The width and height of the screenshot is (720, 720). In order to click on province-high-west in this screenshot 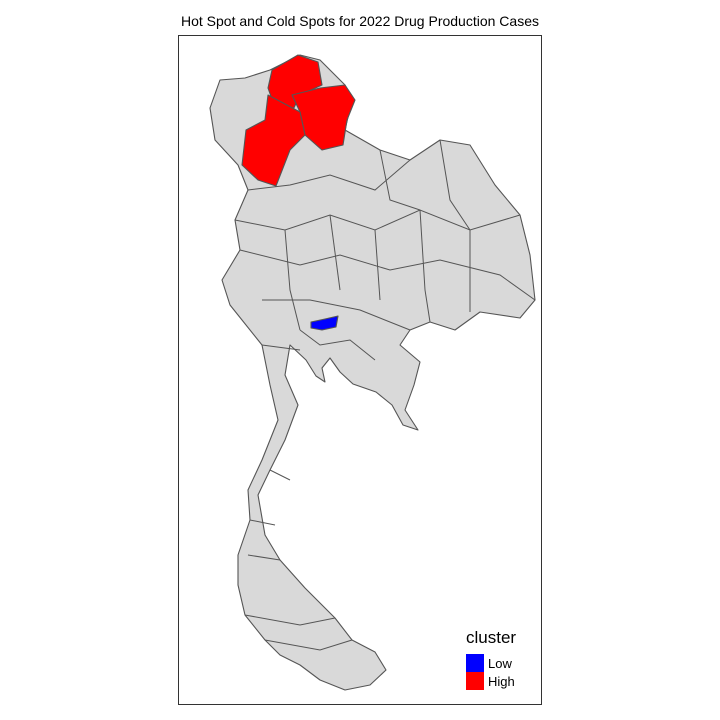, I will do `click(273, 140)`.